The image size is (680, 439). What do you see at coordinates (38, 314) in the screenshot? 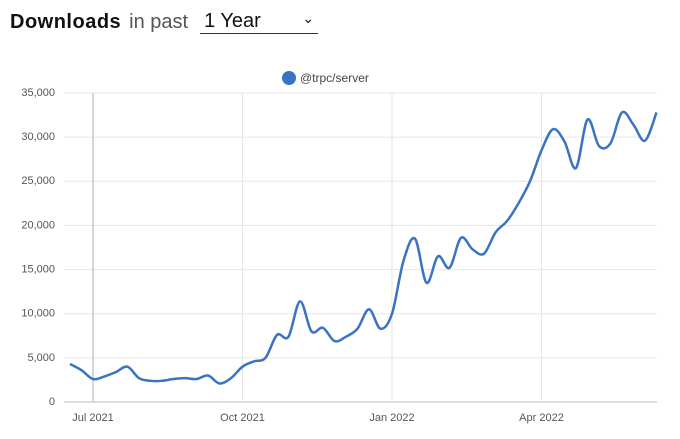
I see `y-tick-label: 10,000` at bounding box center [38, 314].